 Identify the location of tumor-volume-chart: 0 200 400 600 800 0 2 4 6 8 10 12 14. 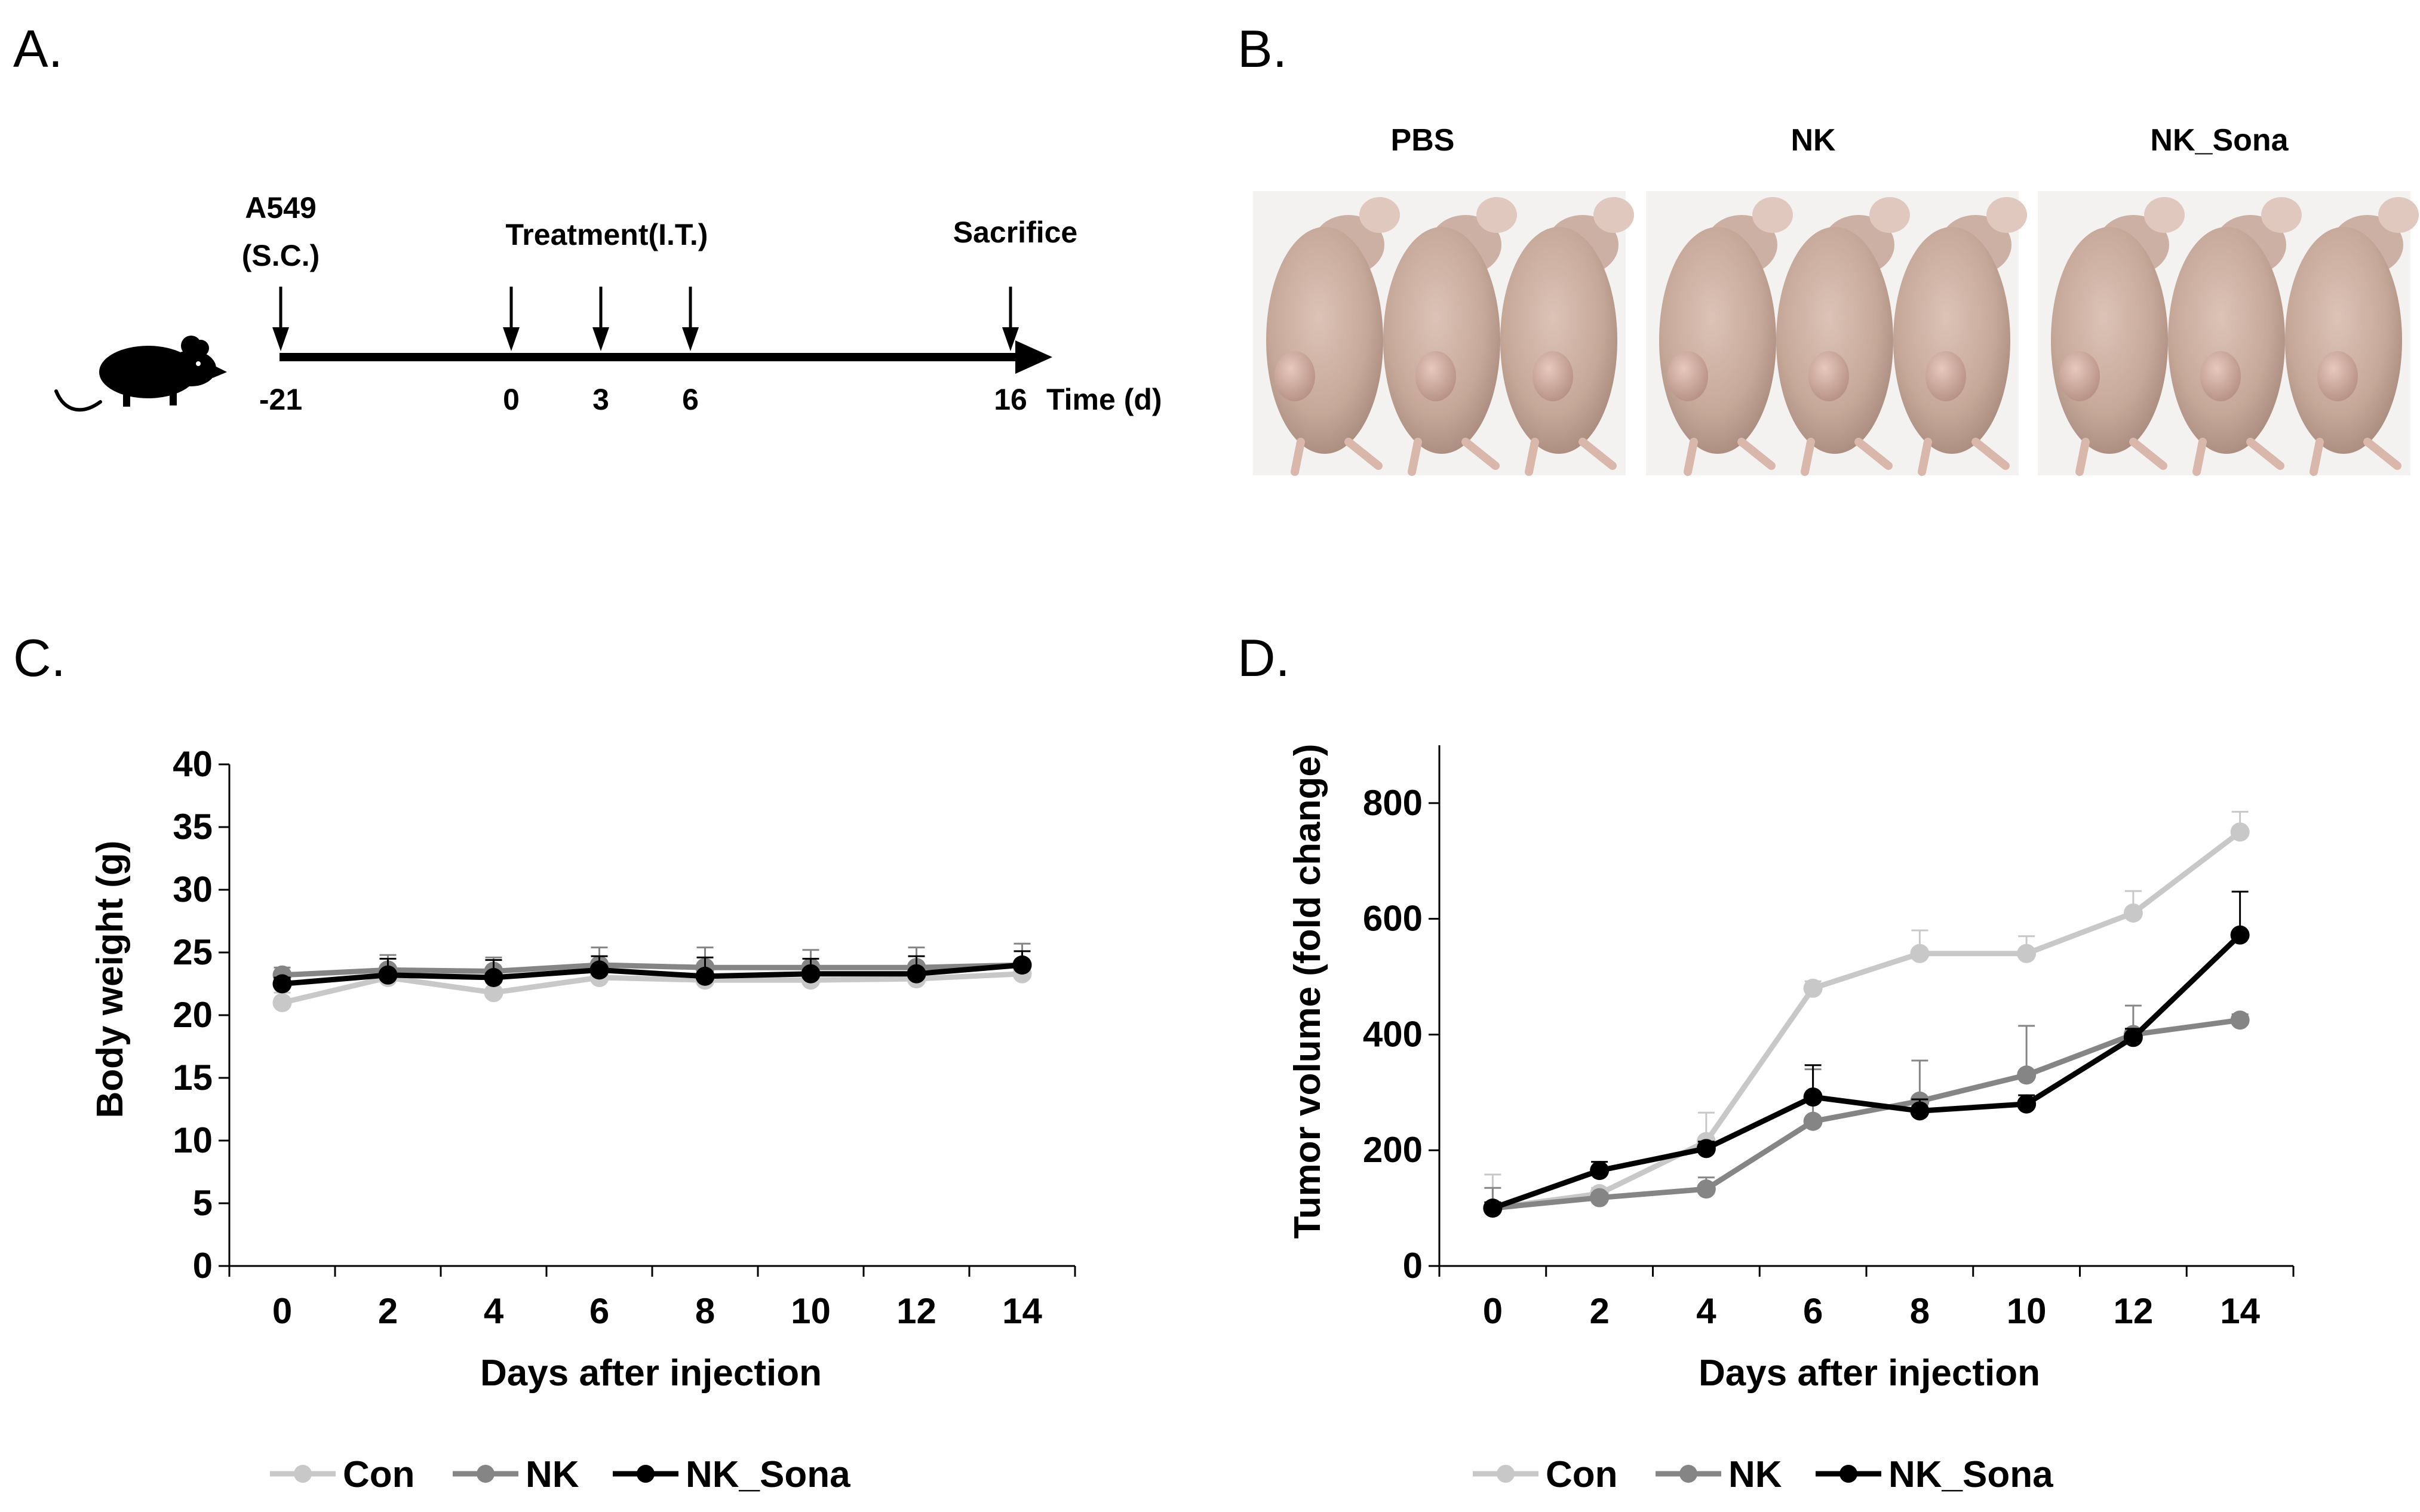
(1829, 1038).